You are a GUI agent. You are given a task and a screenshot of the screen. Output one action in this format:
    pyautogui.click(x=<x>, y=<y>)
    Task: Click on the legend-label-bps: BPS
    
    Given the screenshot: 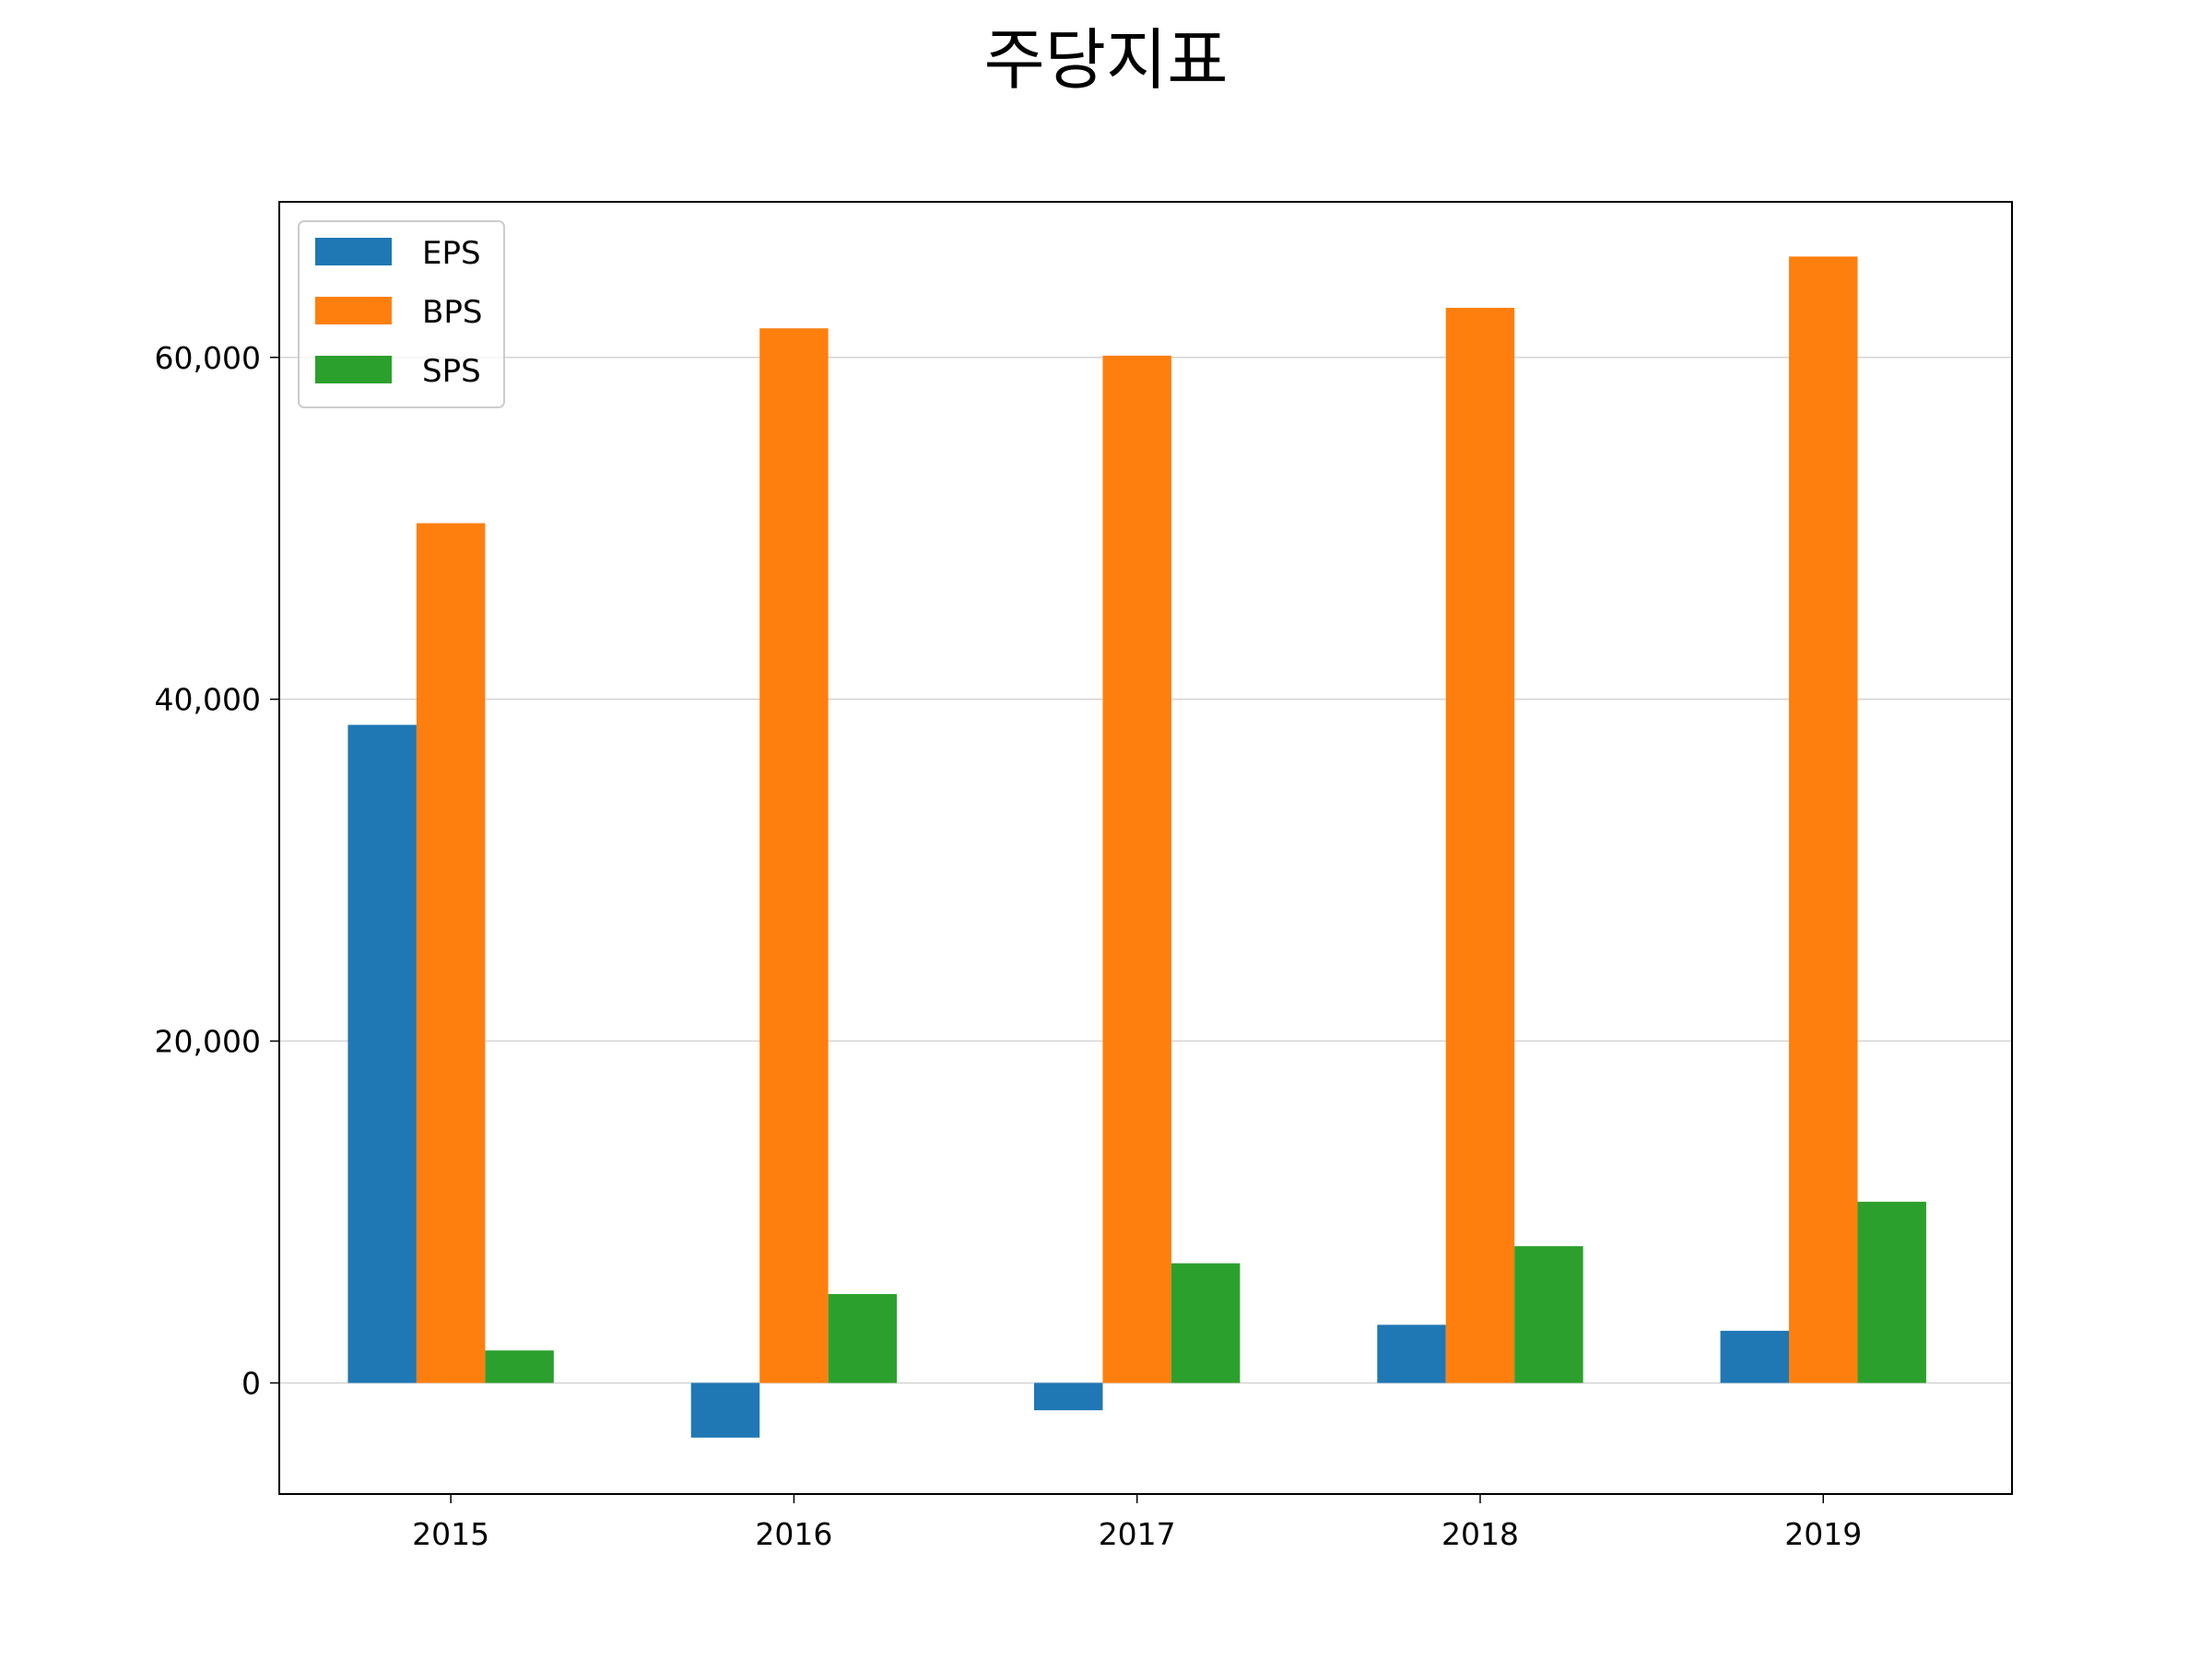 What is the action you would take?
    pyautogui.click(x=452, y=312)
    